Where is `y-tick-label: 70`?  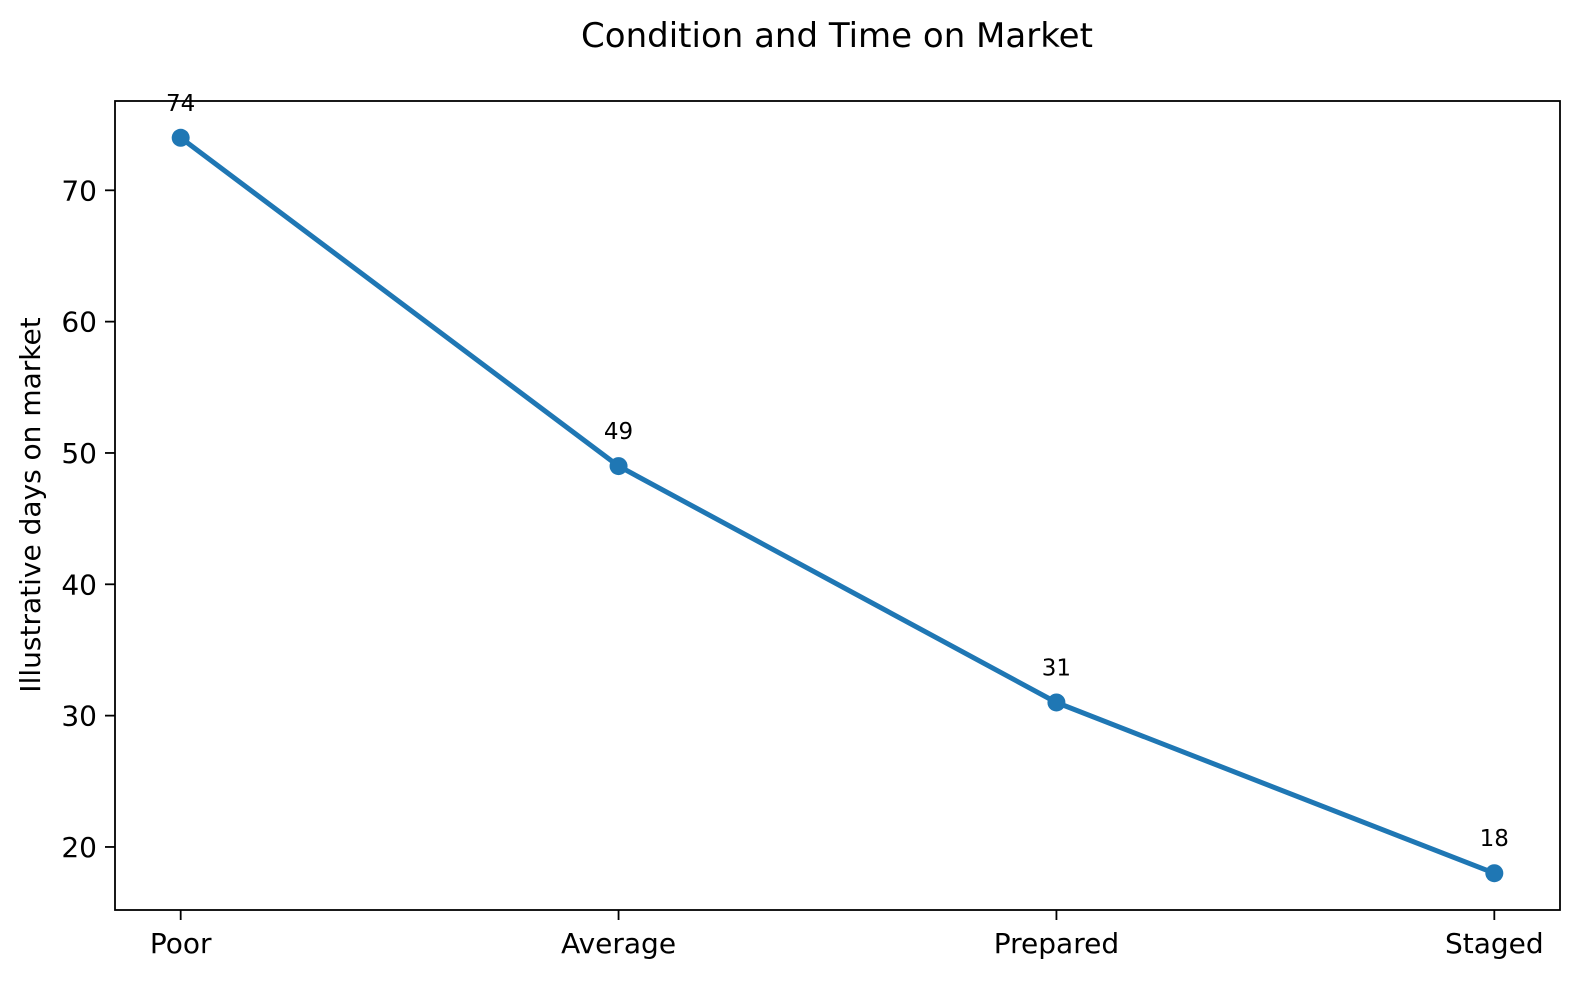 y-tick-label: 70 is located at coordinates (79, 190).